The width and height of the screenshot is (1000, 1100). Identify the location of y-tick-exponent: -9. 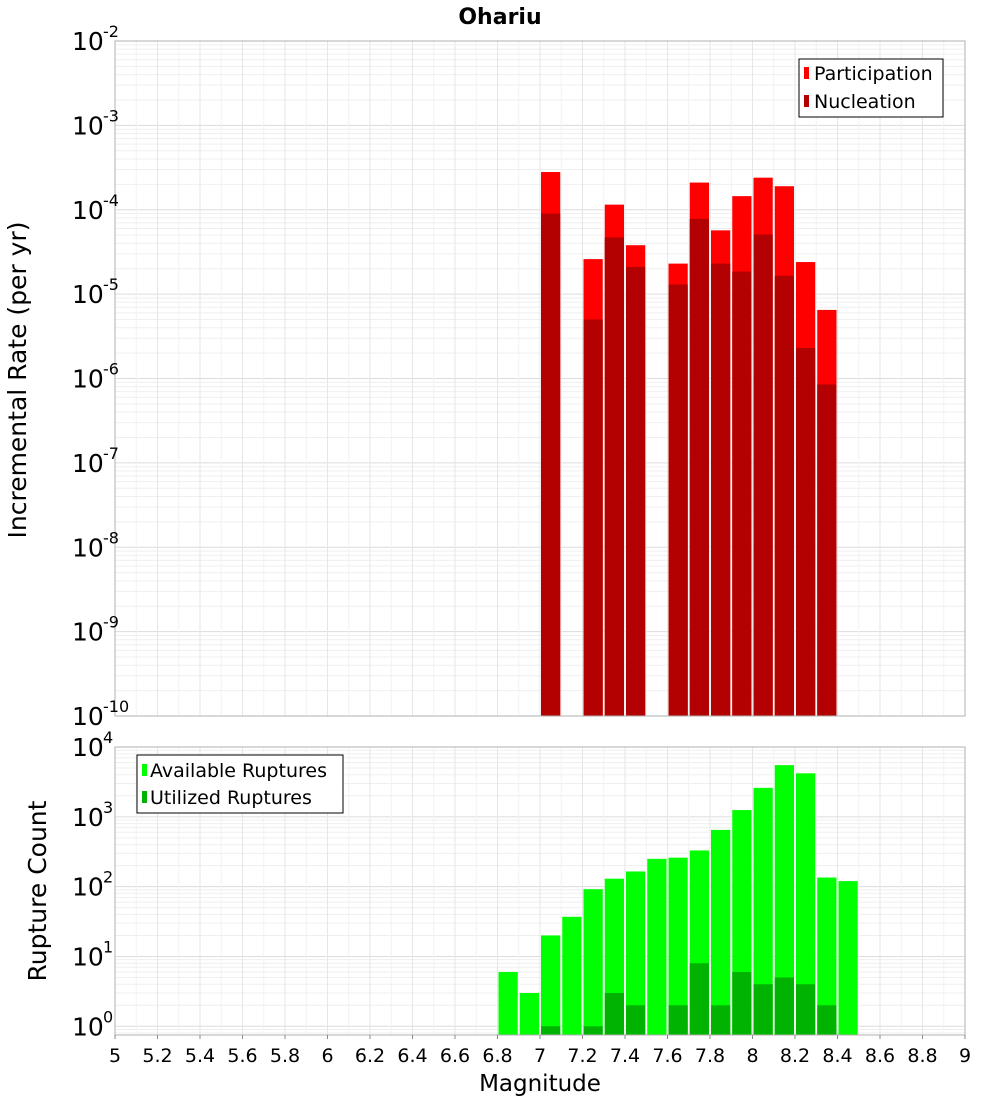
(111, 622).